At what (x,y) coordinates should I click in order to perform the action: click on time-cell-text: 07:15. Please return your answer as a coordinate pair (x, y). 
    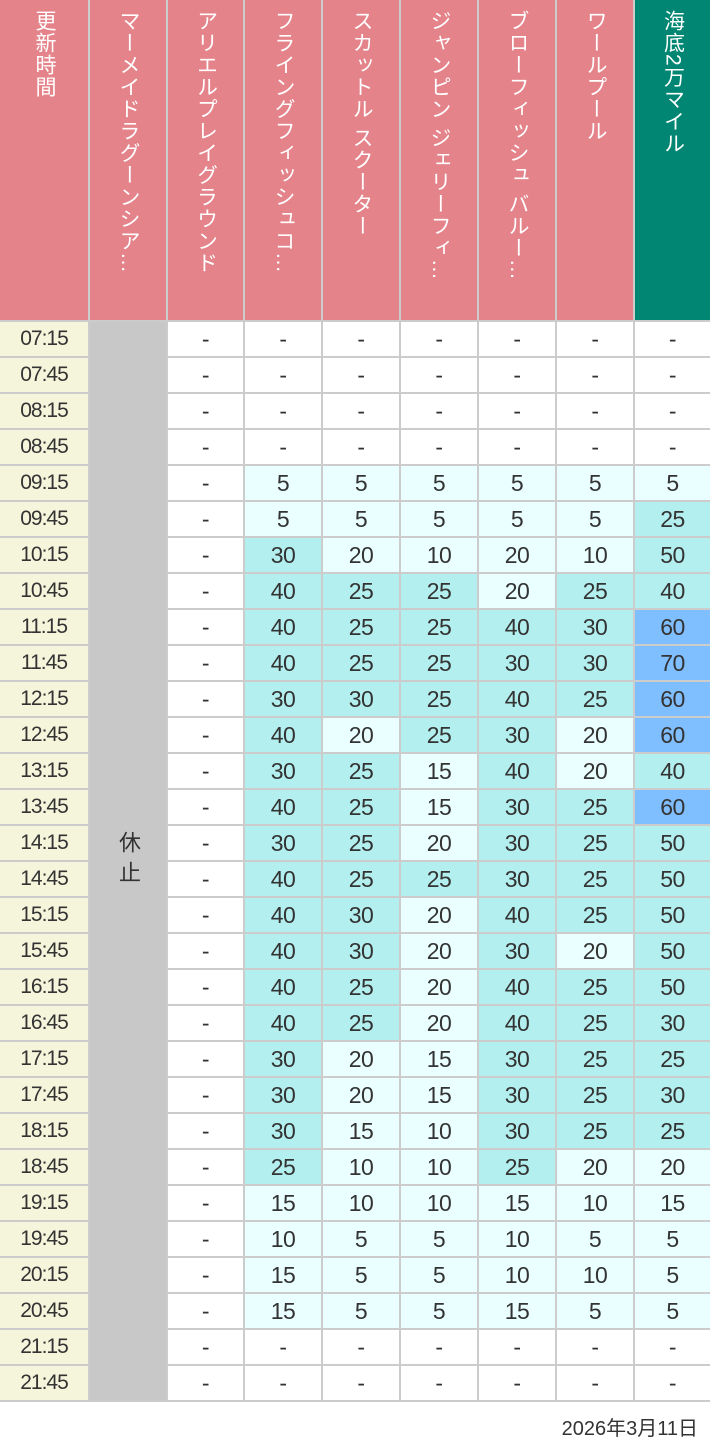
    Looking at the image, I should click on (44, 338).